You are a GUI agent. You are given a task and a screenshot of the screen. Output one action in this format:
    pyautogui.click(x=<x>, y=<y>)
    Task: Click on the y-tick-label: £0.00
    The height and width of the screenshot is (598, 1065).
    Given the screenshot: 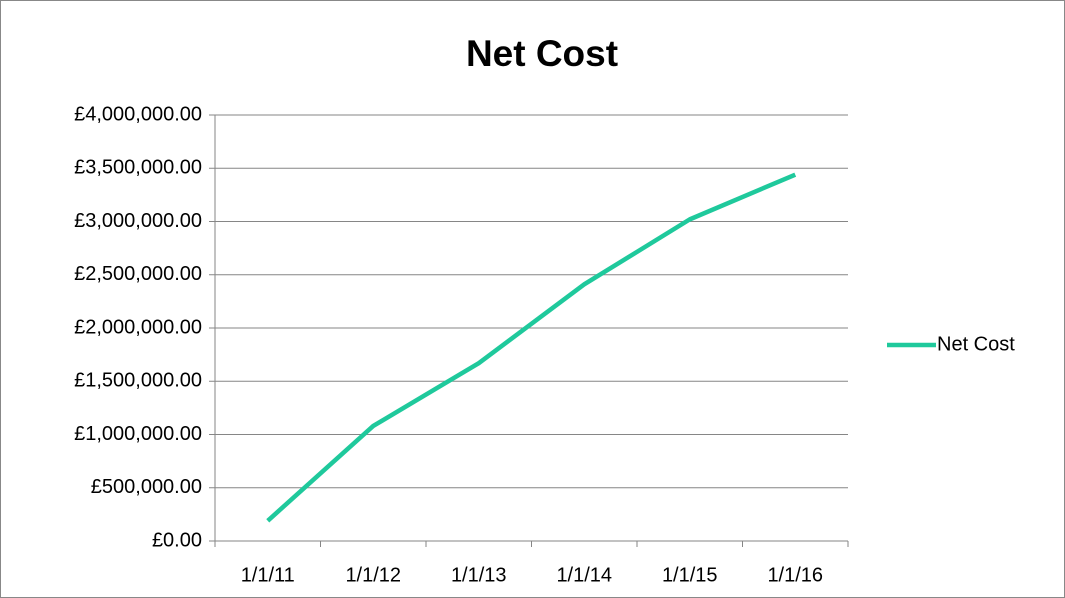 What is the action you would take?
    pyautogui.click(x=177, y=540)
    